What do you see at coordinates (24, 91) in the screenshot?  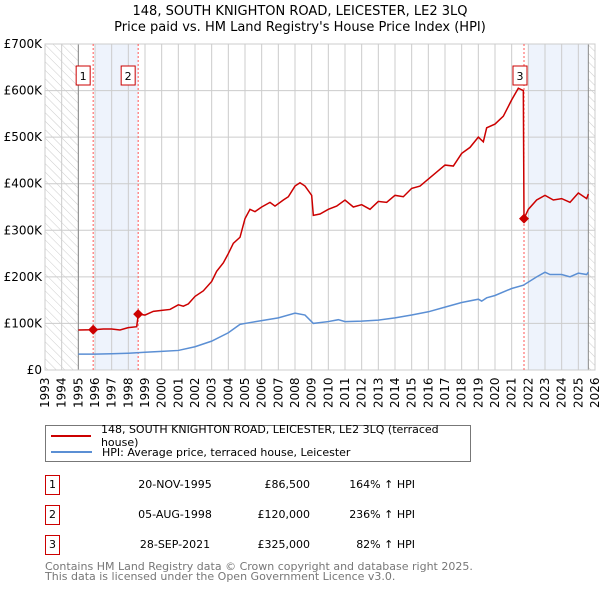 I see `y-tick-label: £600K` at bounding box center [24, 91].